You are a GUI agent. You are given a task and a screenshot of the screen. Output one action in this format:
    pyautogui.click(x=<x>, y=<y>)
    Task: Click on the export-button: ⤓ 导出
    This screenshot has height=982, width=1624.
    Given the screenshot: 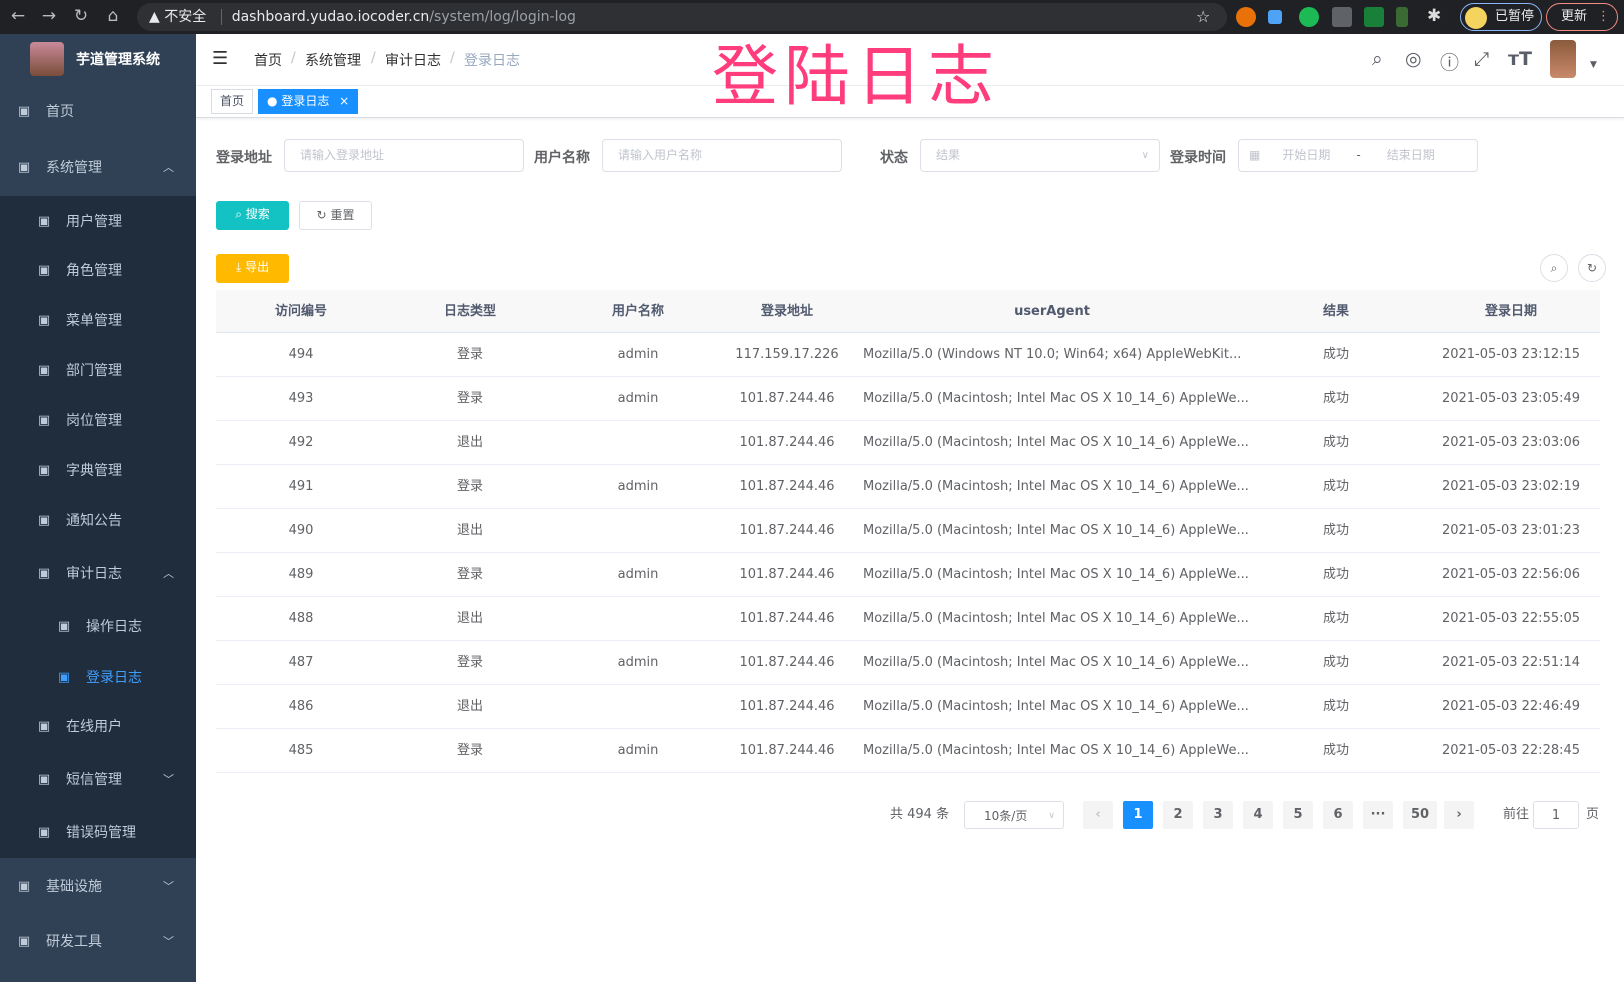 What is the action you would take?
    pyautogui.click(x=252, y=268)
    